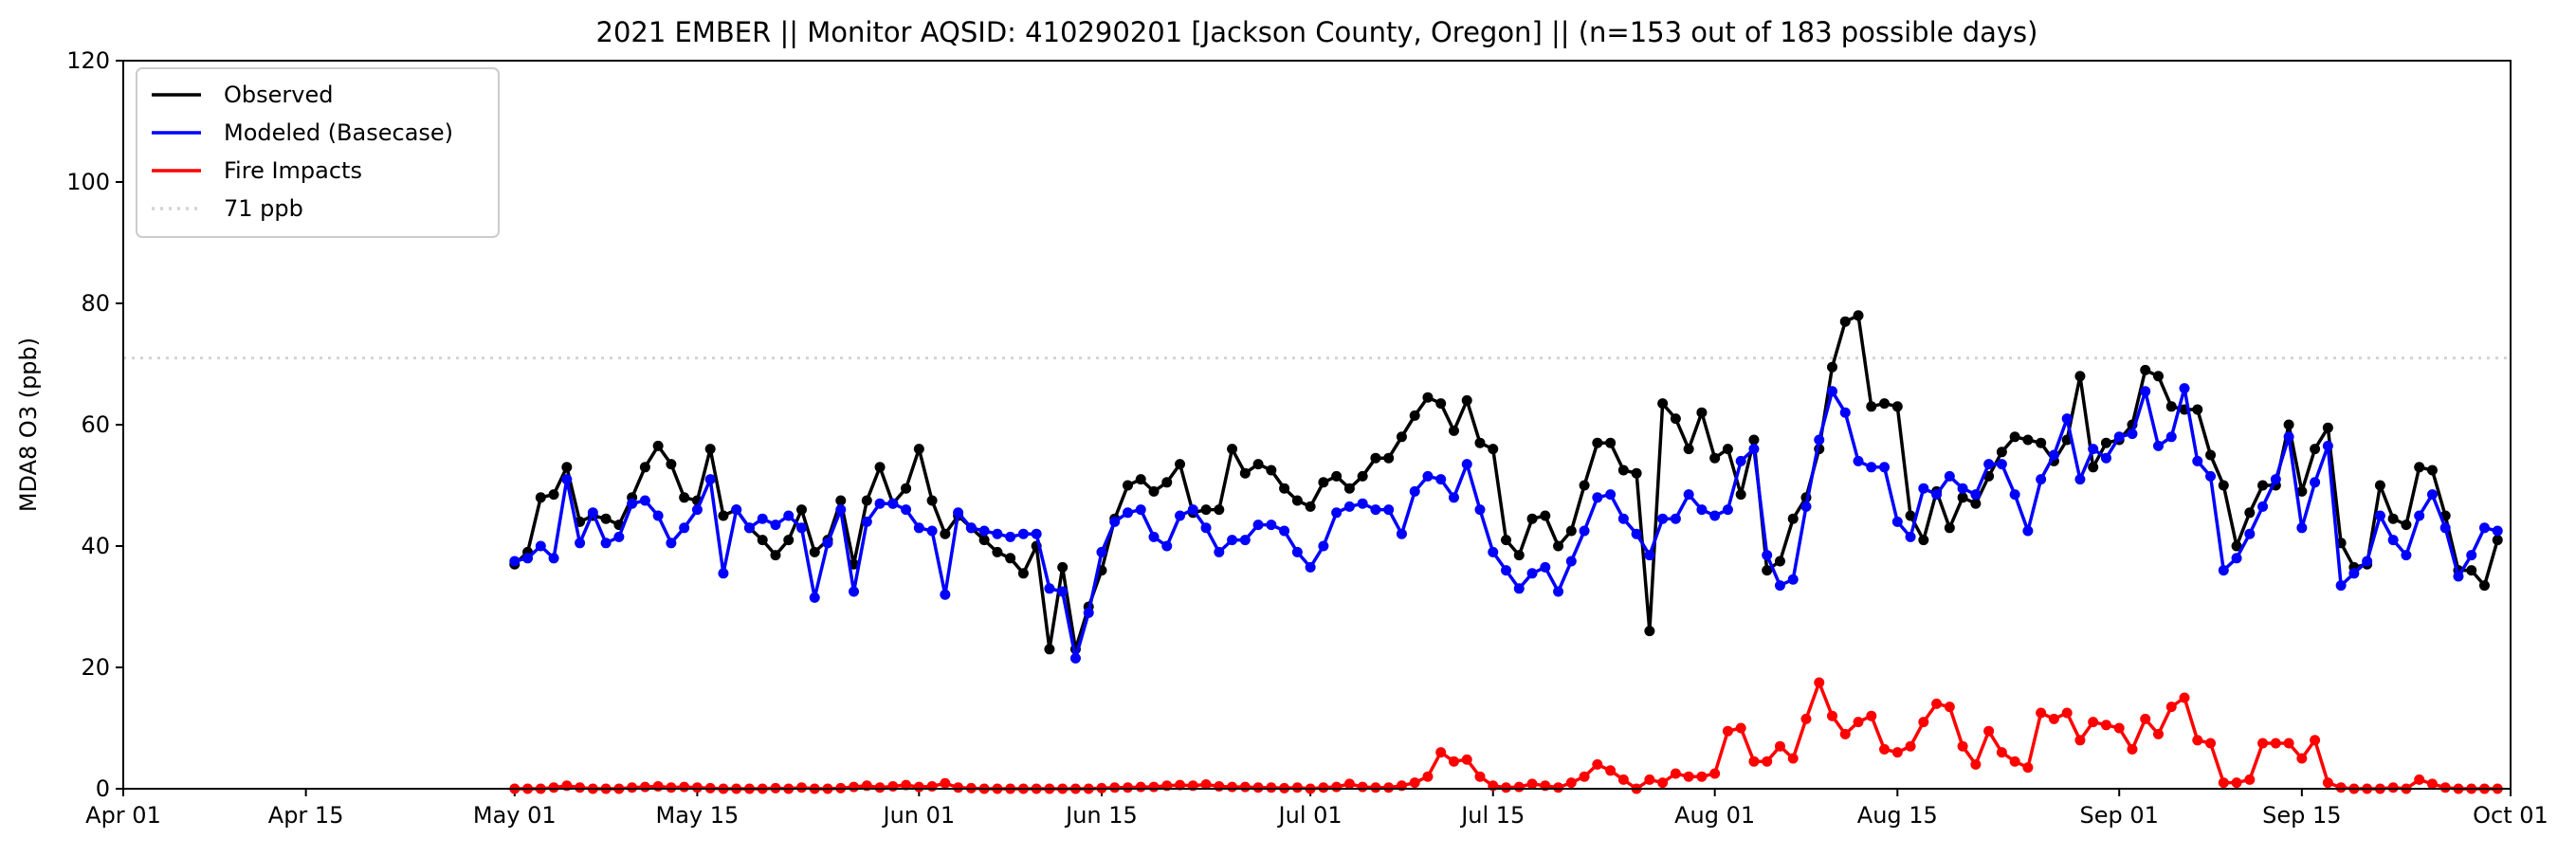 The image size is (2576, 857). Describe the element at coordinates (2119, 815) in the screenshot. I see `x-tick-label: Sep 01` at that location.